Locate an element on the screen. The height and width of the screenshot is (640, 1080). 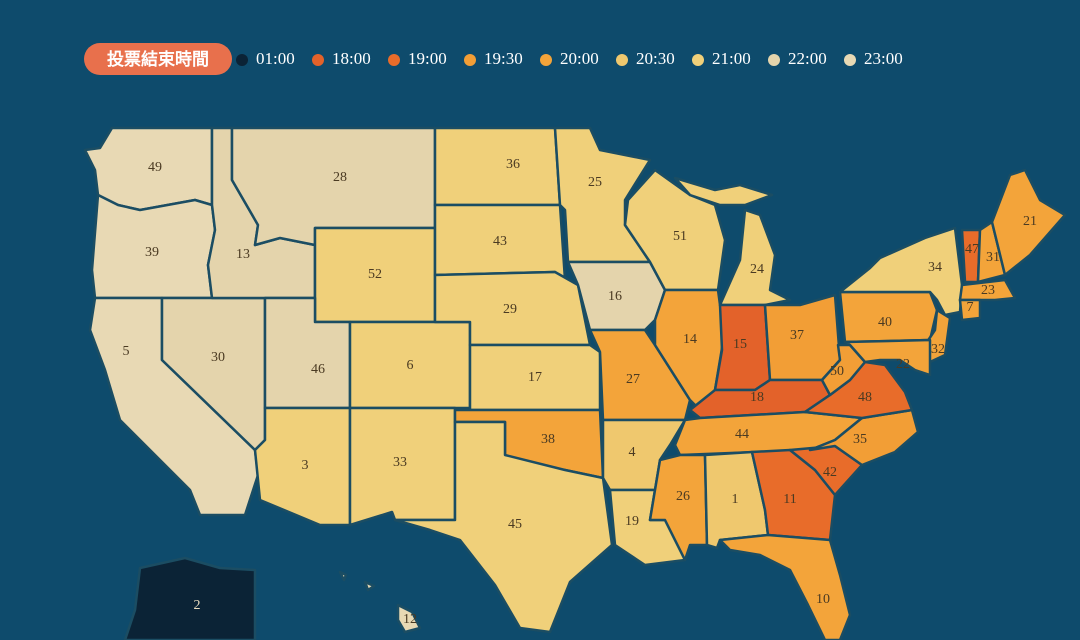
state-label: 13 is located at coordinates (243, 254).